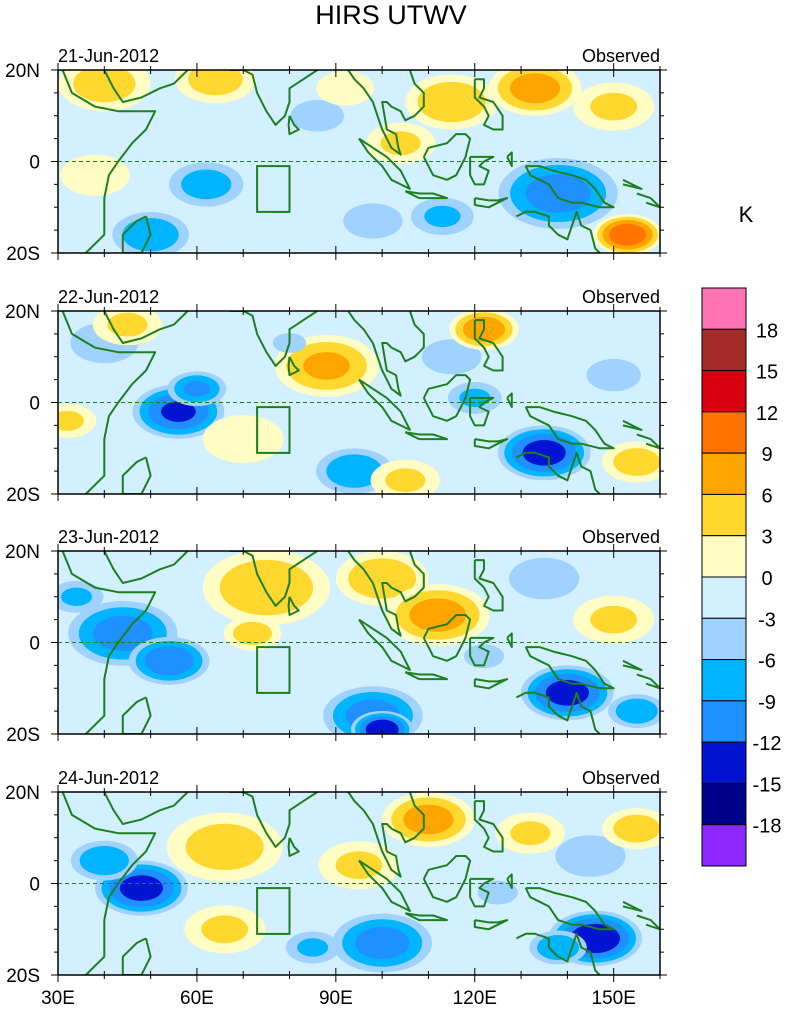 The height and width of the screenshot is (1013, 791). What do you see at coordinates (767, 620) in the screenshot?
I see `colorbar-label: -3` at bounding box center [767, 620].